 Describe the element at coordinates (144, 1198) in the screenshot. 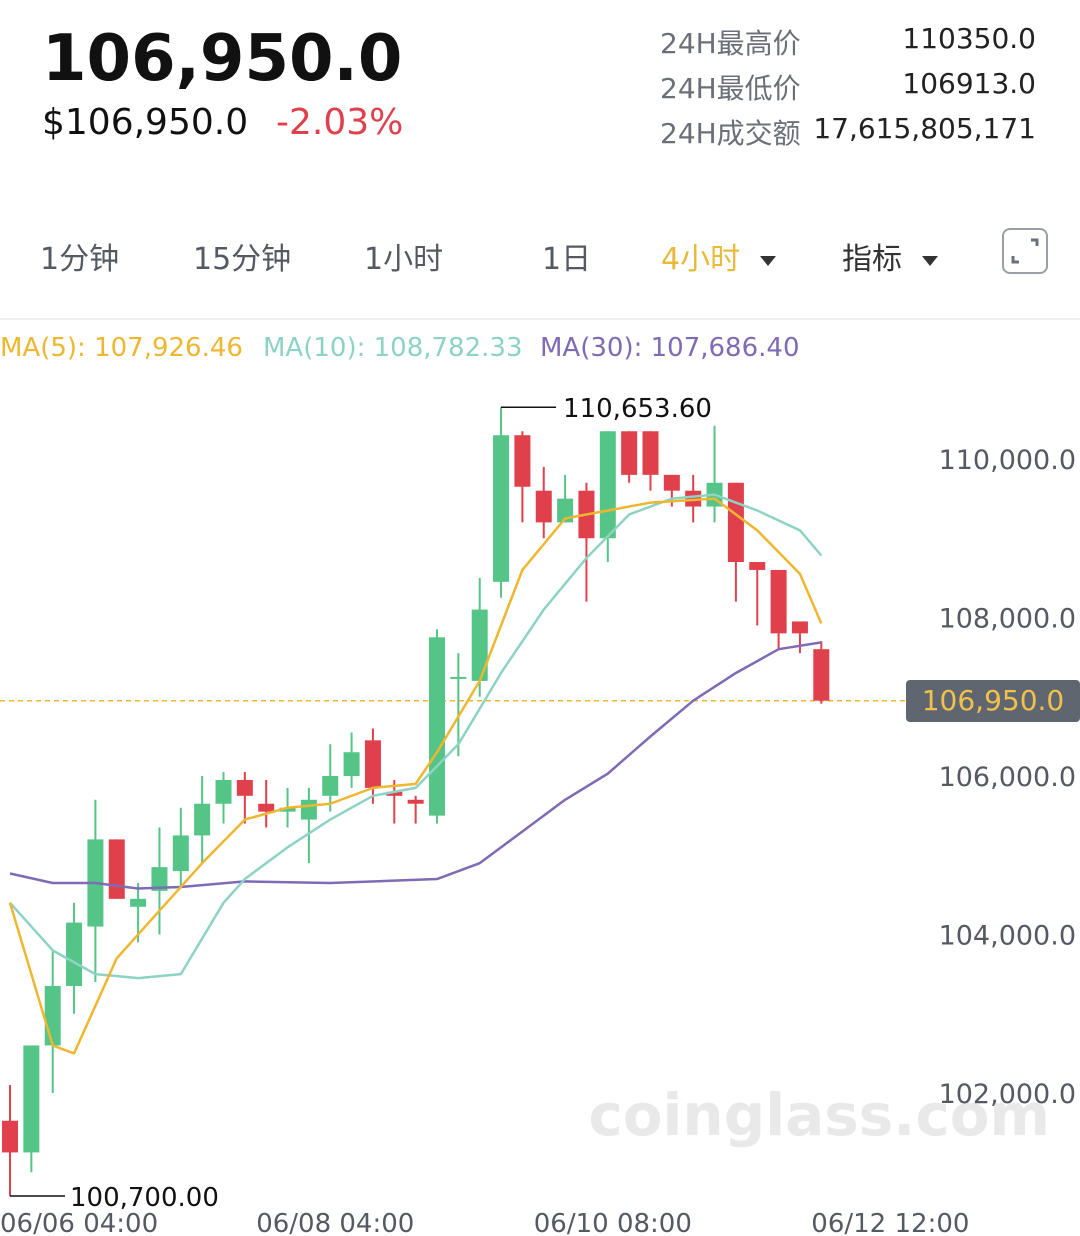

I see `low-price-label: 100,700.00` at that location.